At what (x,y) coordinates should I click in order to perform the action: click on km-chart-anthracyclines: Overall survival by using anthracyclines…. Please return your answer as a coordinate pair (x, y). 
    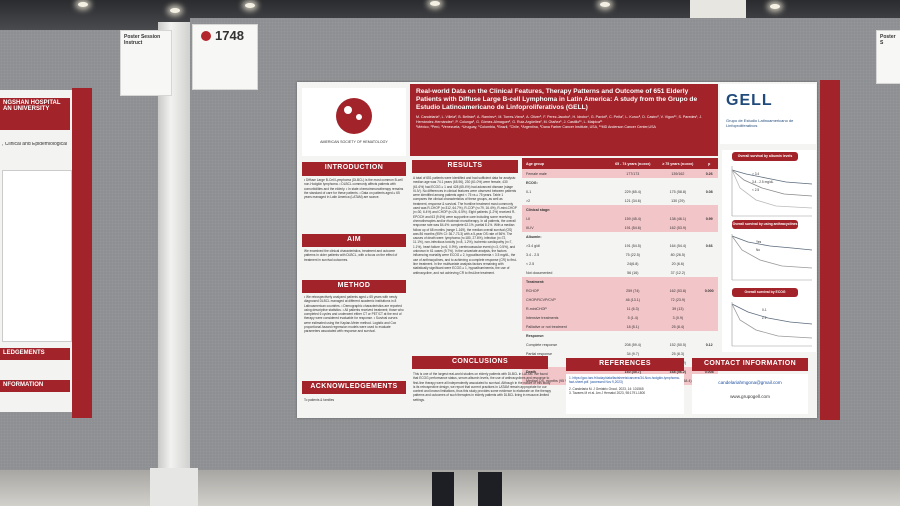
    Looking at the image, I should click on (769, 252).